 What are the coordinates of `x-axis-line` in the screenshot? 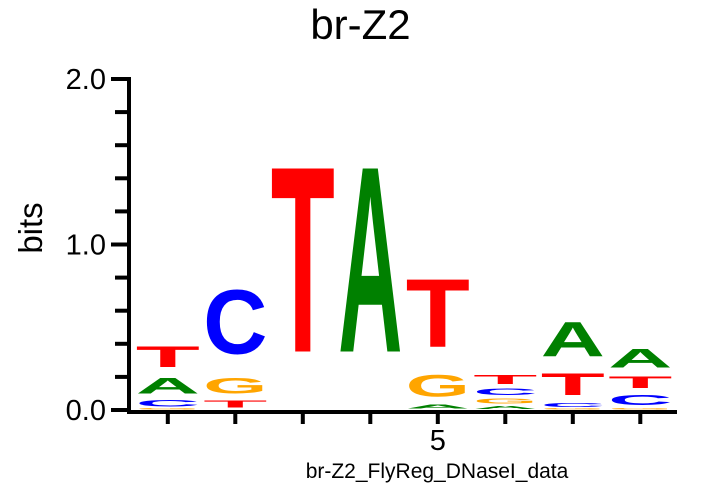 It's located at (402, 412).